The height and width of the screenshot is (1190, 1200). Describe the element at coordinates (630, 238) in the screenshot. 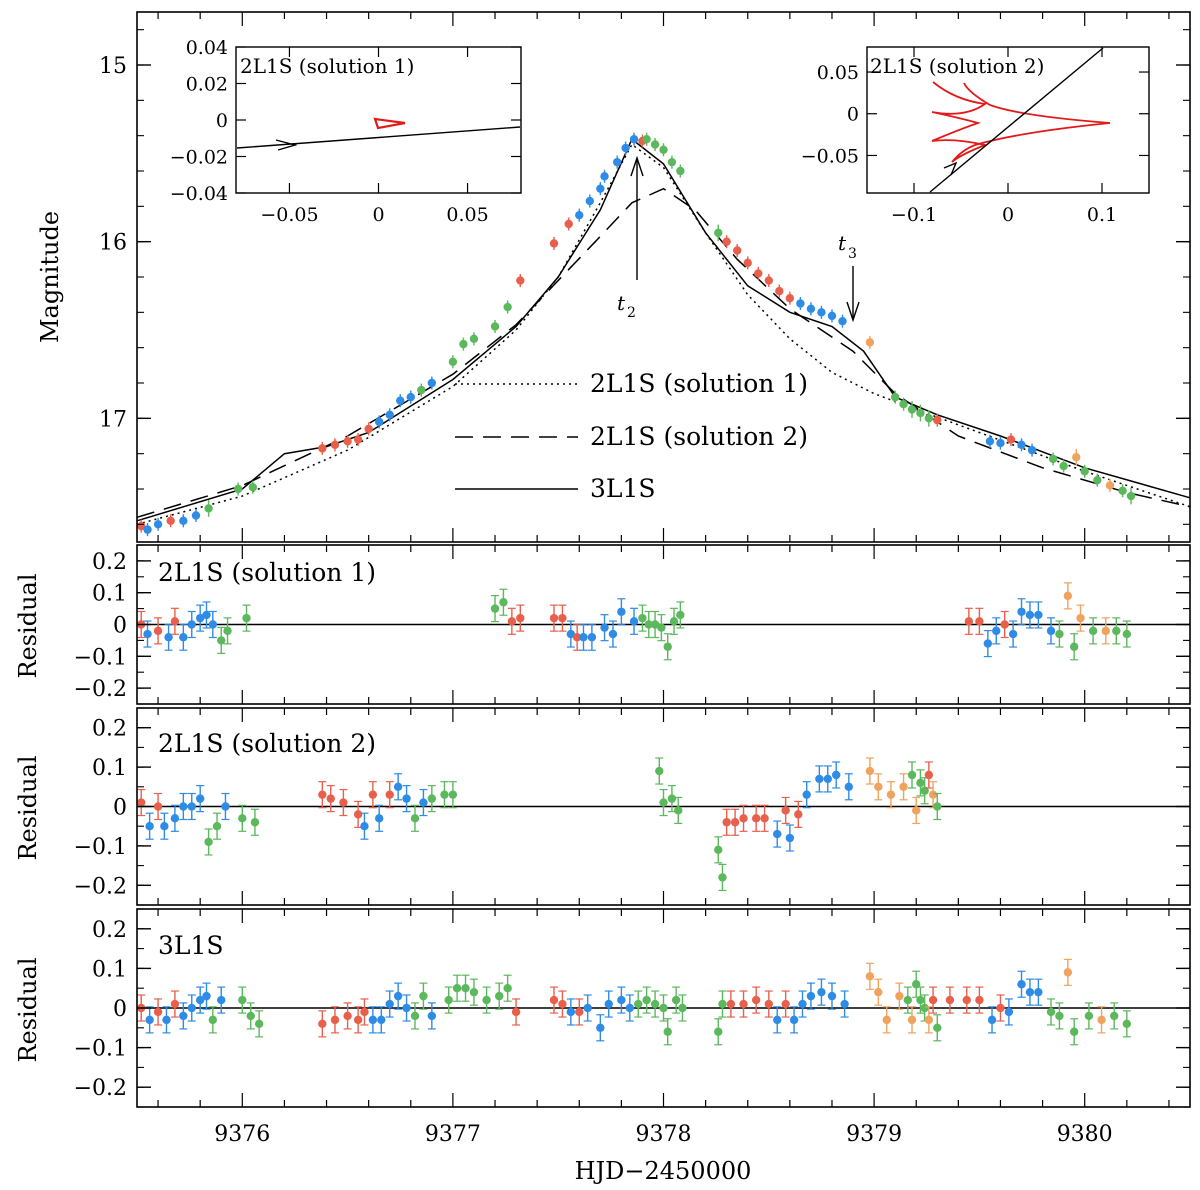

I see `annotation-t2: t 2` at that location.